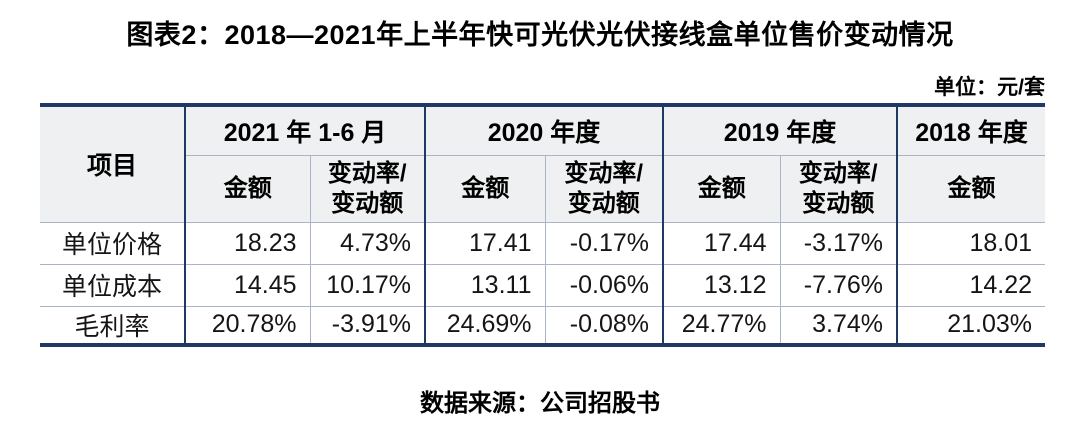 The width and height of the screenshot is (1080, 434). I want to click on value-cell: 17.44, so click(721, 242).